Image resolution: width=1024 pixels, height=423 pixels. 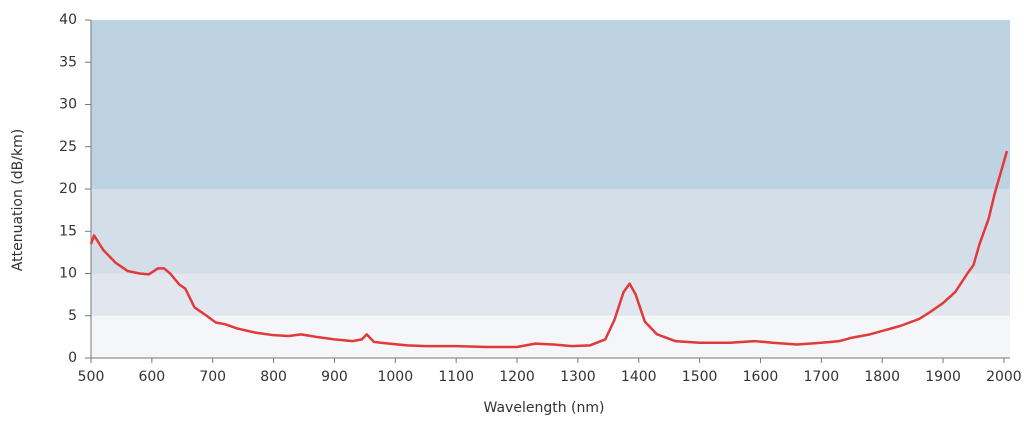 What do you see at coordinates (68, 231) in the screenshot?
I see `y-tick-label: 15` at bounding box center [68, 231].